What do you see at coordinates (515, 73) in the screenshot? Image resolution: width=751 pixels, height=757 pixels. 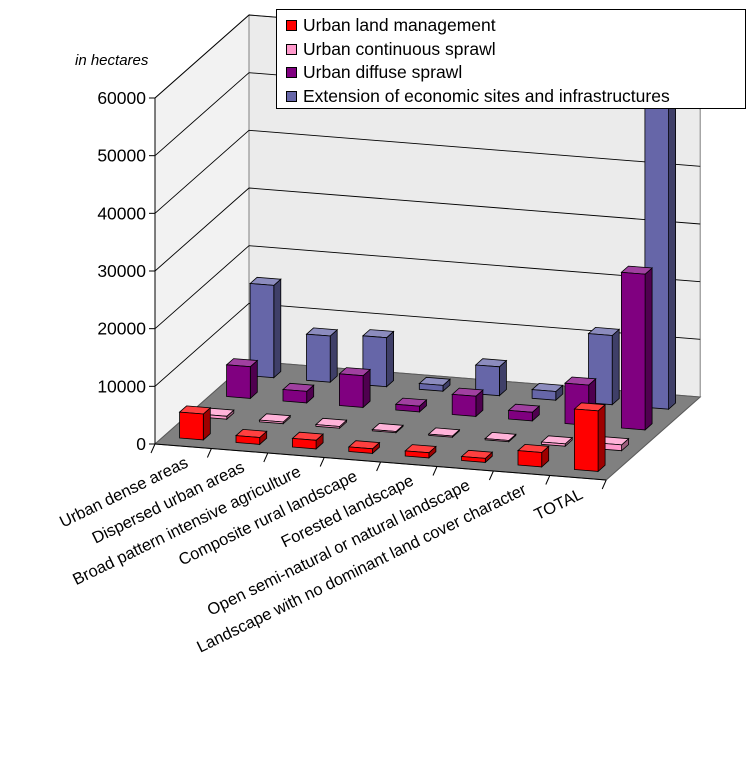 I see `legend-item: Urban diffuse sprawl` at bounding box center [515, 73].